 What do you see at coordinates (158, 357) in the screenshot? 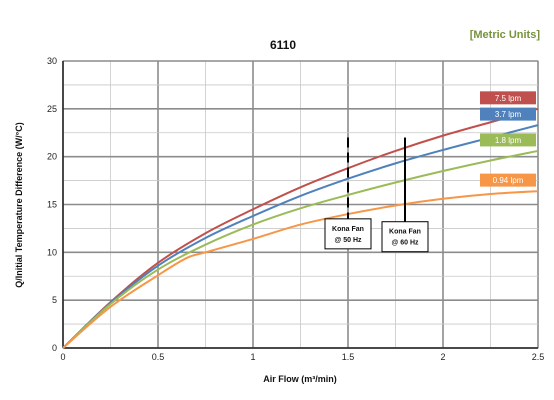
I see `x-tick-label: 0.5` at bounding box center [158, 357].